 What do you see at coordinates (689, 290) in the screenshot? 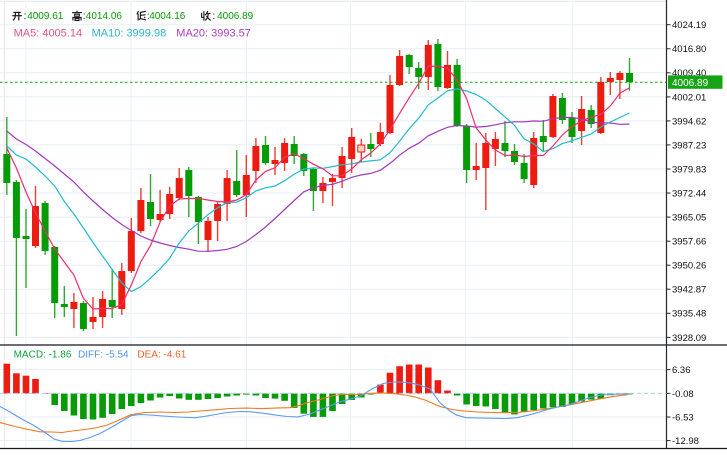
I see `svg-text: 3942.87` at bounding box center [689, 290].